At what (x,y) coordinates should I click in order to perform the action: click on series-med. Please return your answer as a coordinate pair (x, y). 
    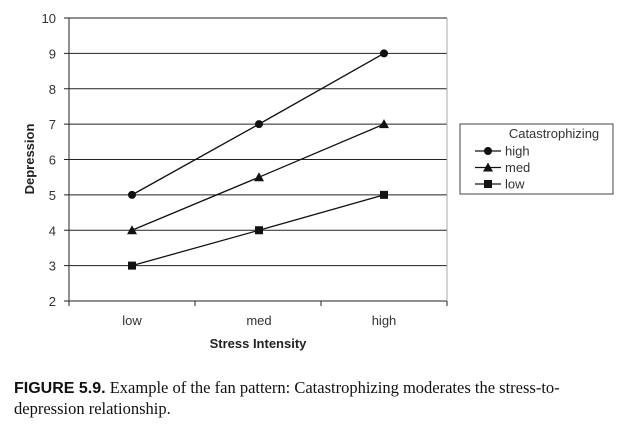
    Looking at the image, I should click on (258, 177).